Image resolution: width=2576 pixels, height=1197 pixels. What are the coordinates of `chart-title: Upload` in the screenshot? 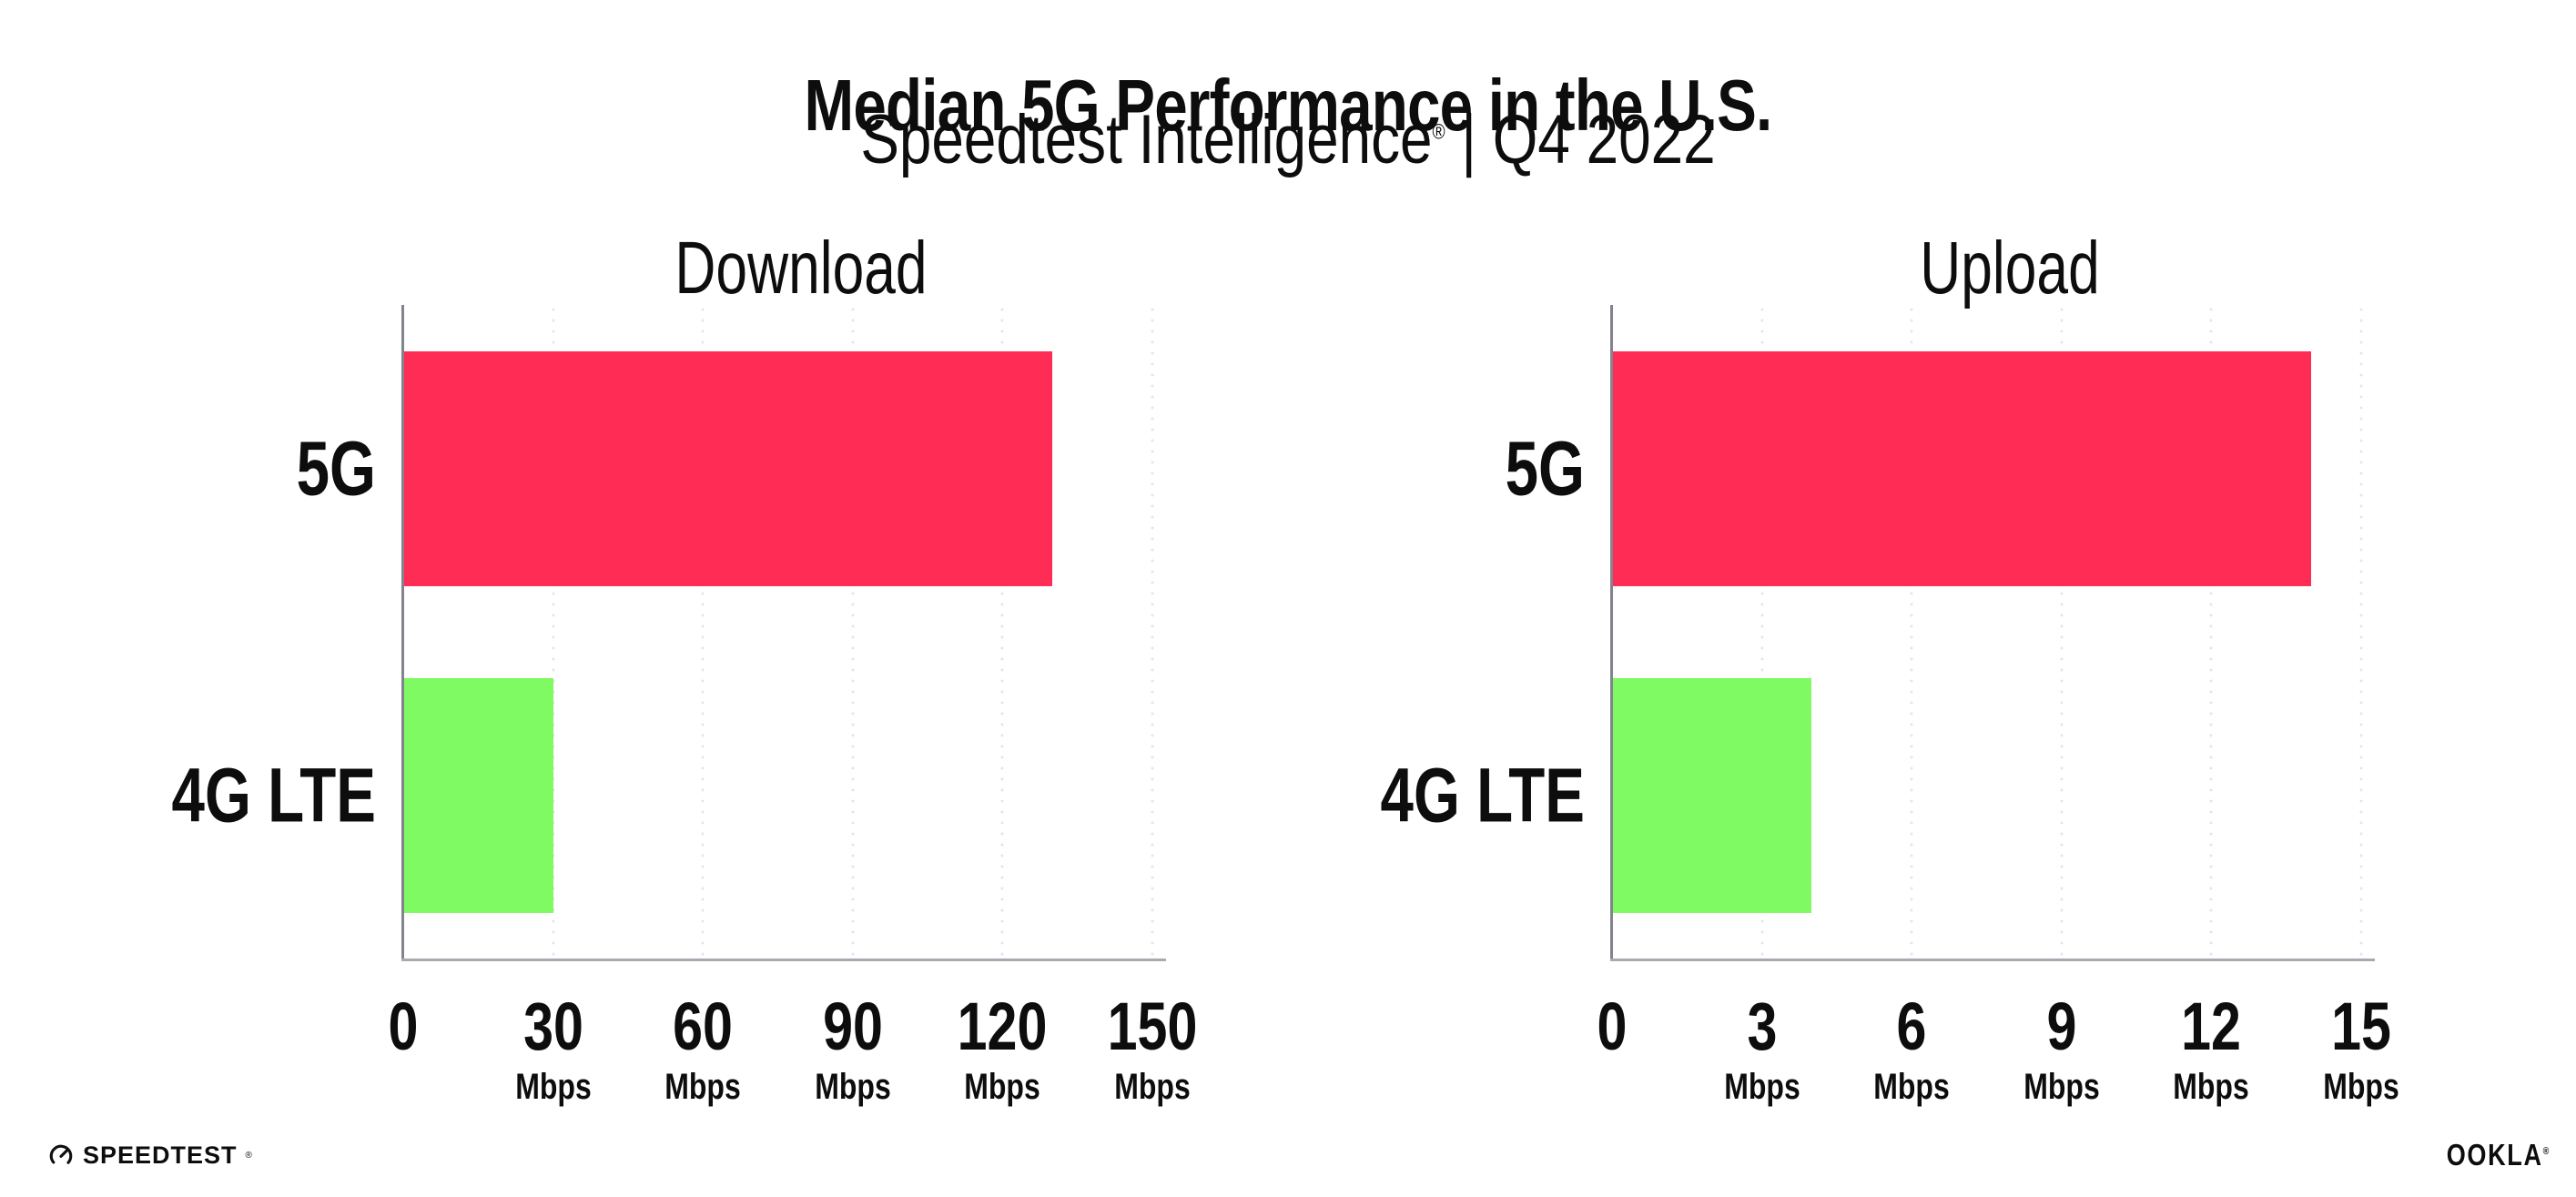 It's located at (2010, 268).